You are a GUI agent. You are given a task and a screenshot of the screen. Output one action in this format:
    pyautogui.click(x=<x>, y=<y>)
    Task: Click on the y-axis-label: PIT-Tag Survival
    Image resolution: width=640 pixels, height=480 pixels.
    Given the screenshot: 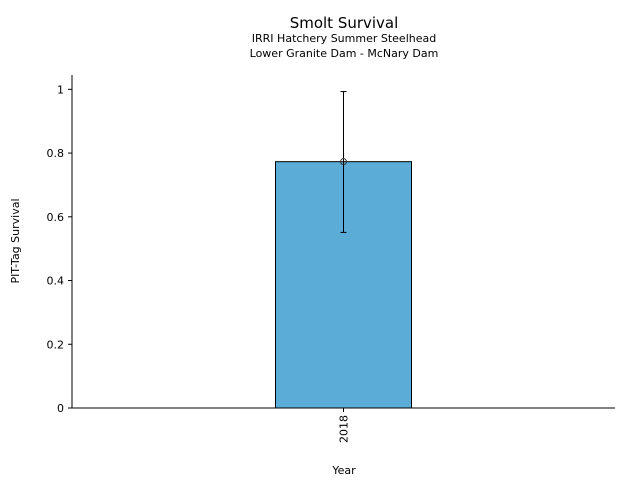 What is the action you would take?
    pyautogui.click(x=15, y=240)
    